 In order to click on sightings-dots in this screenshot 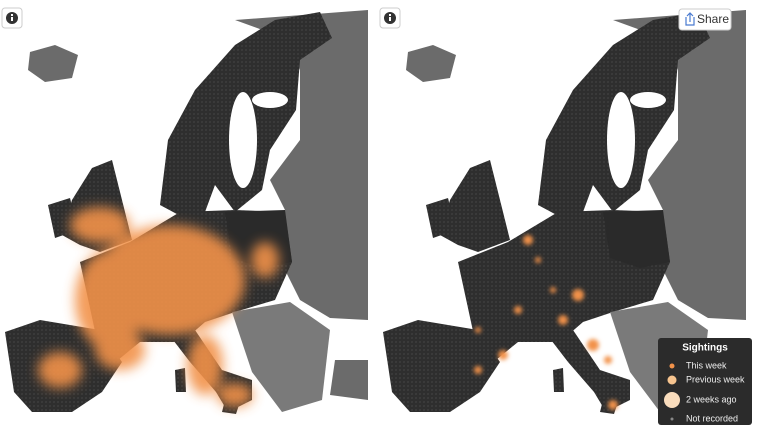, I will do `click(546, 322)`.